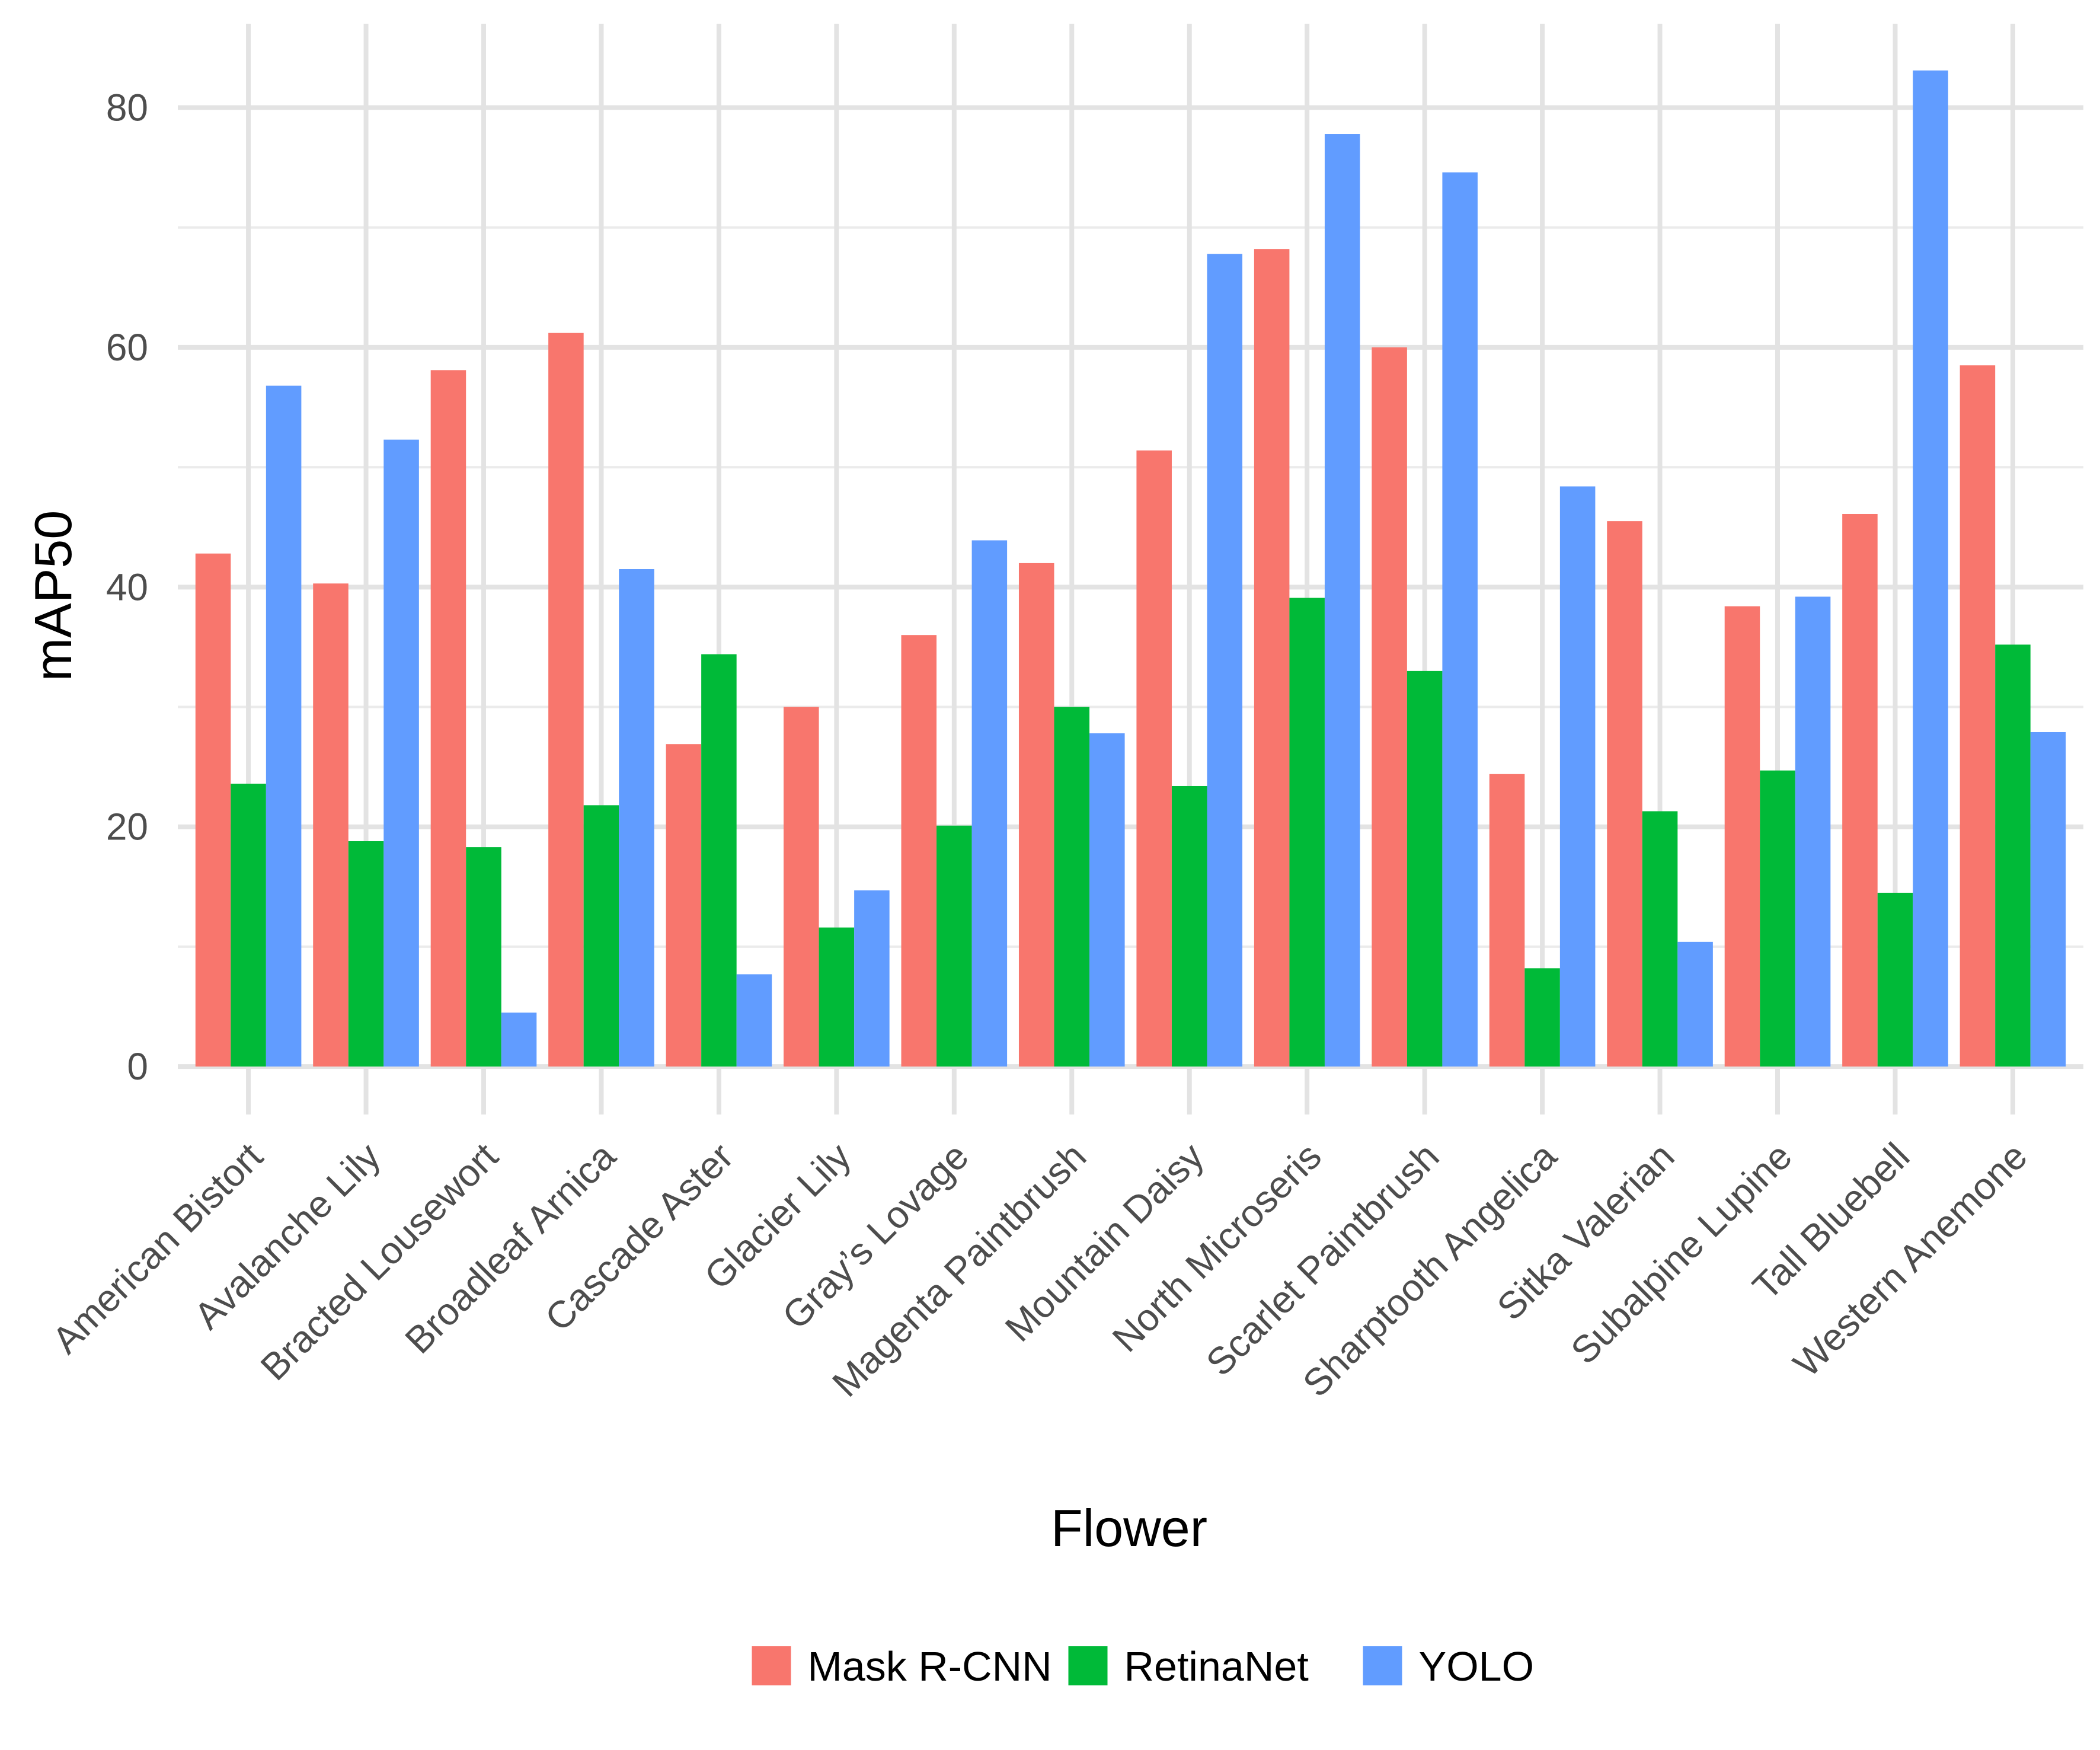 The height and width of the screenshot is (1750, 2100). What do you see at coordinates (53, 596) in the screenshot?
I see `y-axis-title: mAP50` at bounding box center [53, 596].